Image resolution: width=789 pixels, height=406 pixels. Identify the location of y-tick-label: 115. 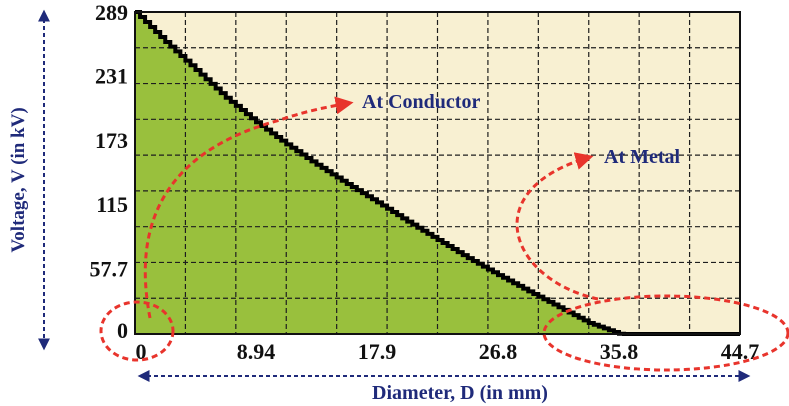
(112, 204).